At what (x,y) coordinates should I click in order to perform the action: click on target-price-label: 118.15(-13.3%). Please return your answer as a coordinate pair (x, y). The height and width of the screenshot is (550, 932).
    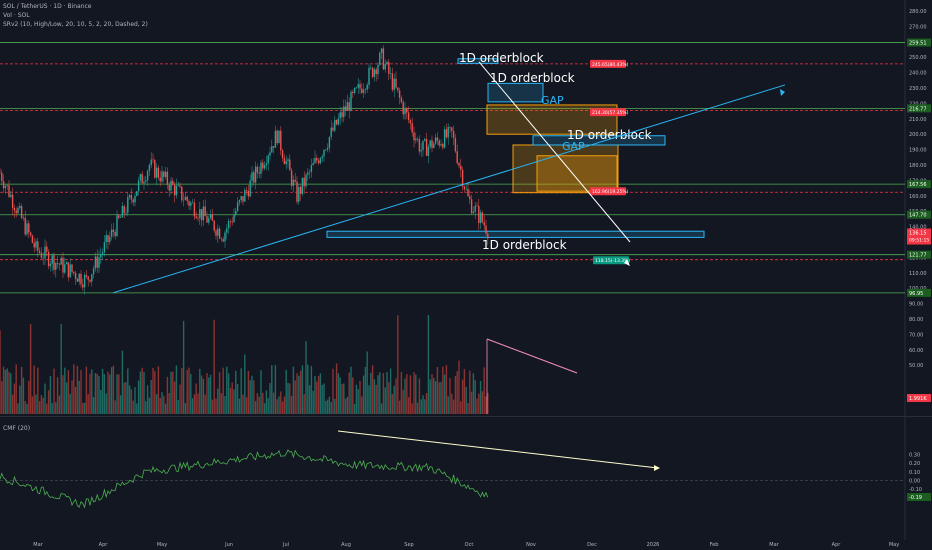
    Looking at the image, I should click on (612, 261).